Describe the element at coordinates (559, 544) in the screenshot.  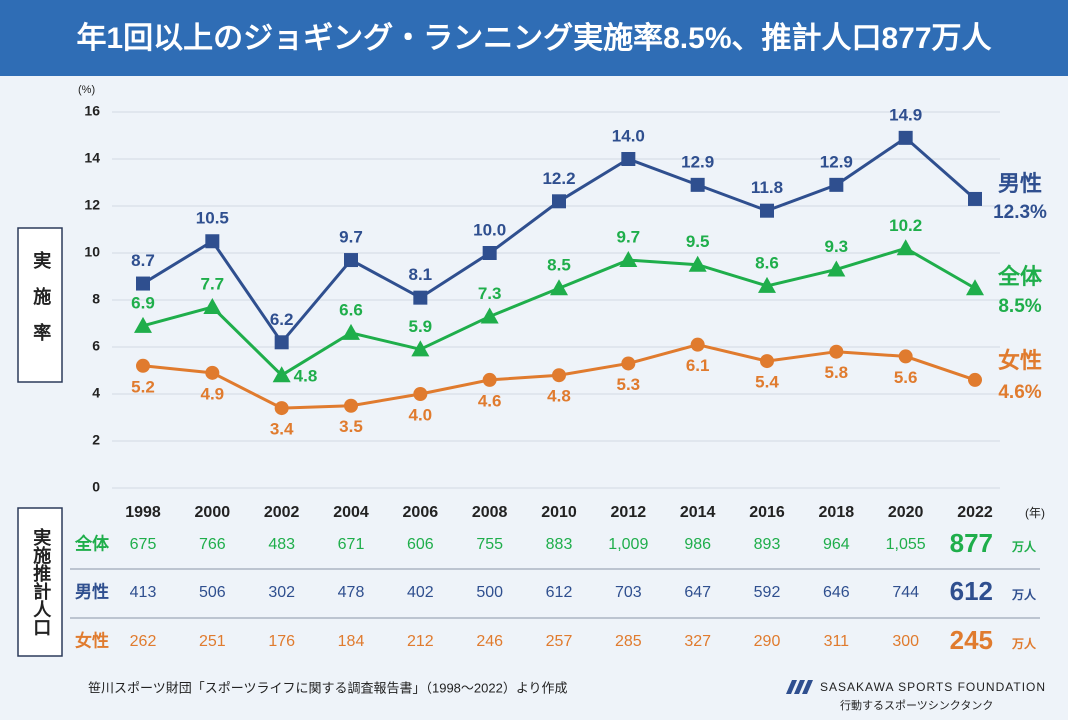
I see `table-cell: 883` at that location.